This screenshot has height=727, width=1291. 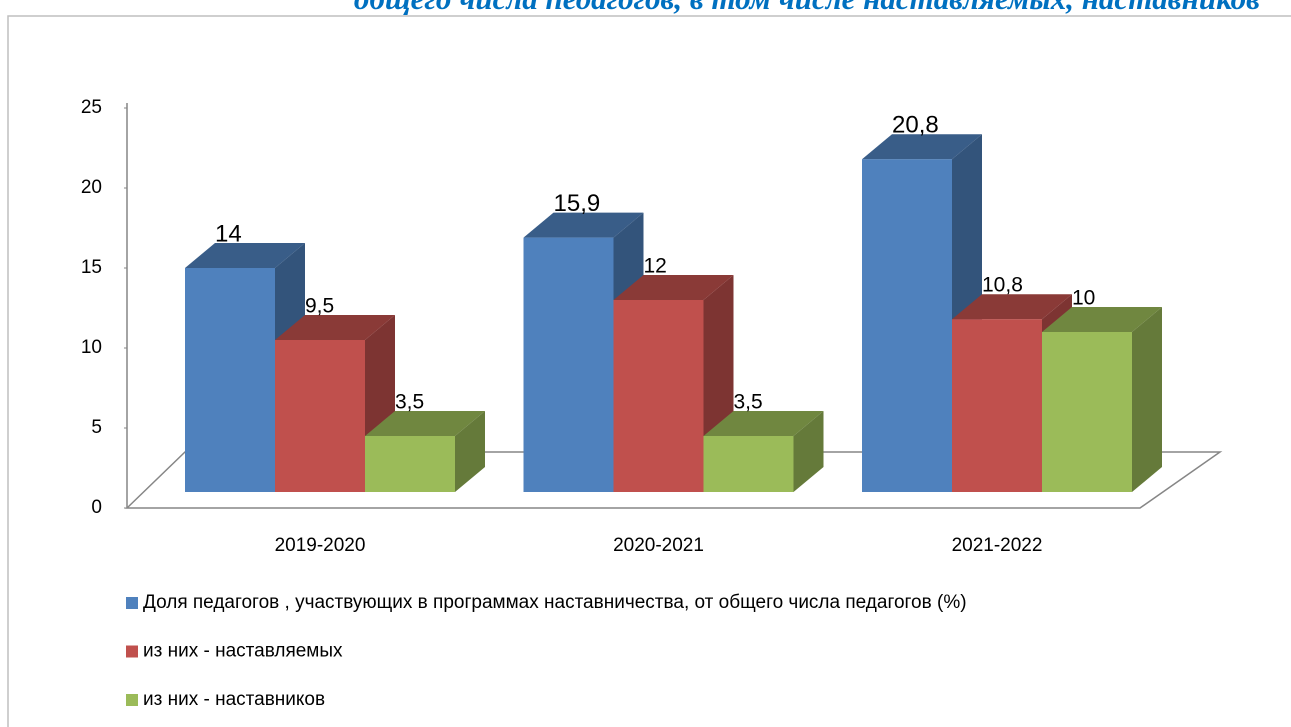 I want to click on x-tick-label: 2021-2022, so click(x=997, y=545).